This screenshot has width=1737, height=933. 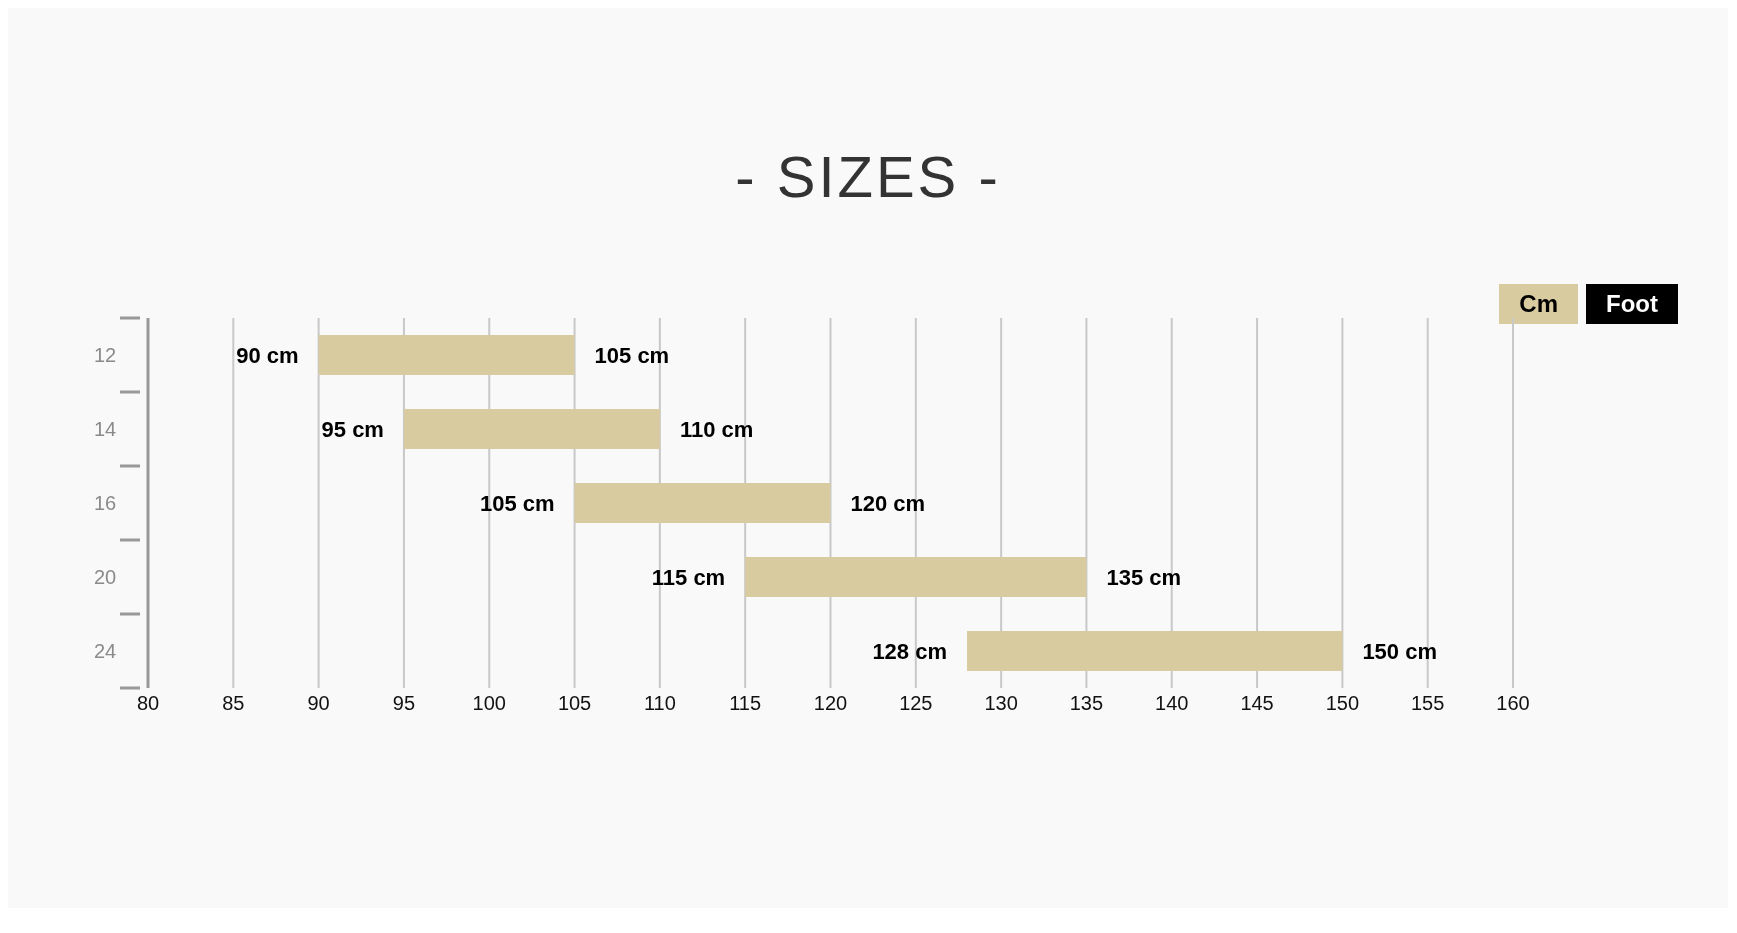 I want to click on annotation: 128 cm, so click(x=909, y=651).